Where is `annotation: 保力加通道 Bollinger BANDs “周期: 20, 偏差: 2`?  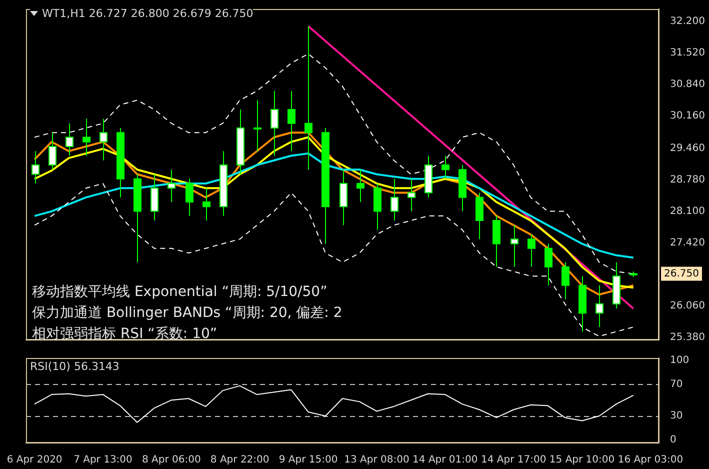
annotation: 保力加通道 Bollinger BANDs “周期: 20, 偏差: 2 is located at coordinates (187, 313).